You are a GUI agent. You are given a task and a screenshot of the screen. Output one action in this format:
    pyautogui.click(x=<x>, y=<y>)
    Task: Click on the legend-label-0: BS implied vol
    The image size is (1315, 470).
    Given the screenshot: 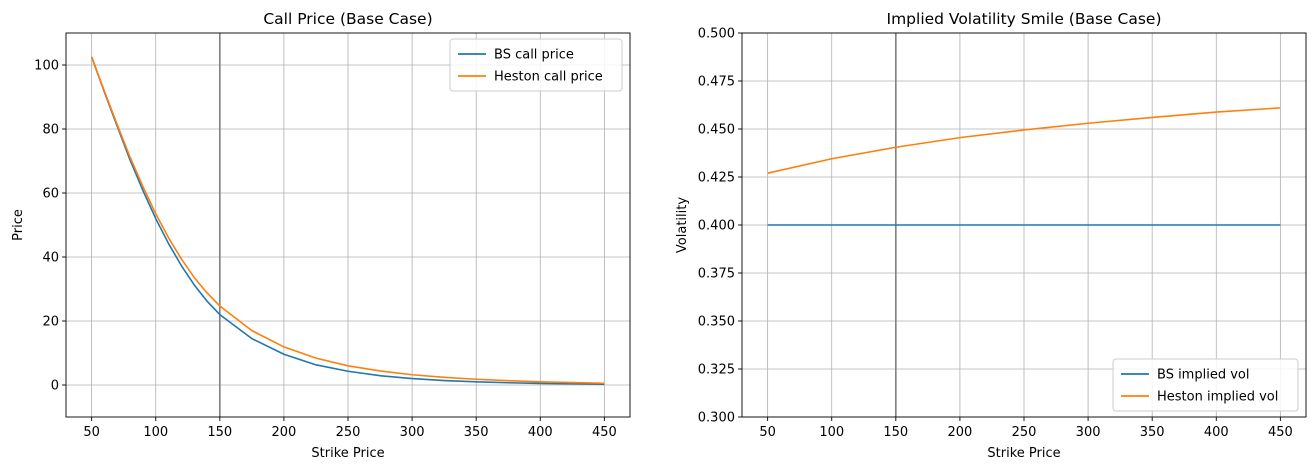 What is the action you would take?
    pyautogui.click(x=1203, y=375)
    